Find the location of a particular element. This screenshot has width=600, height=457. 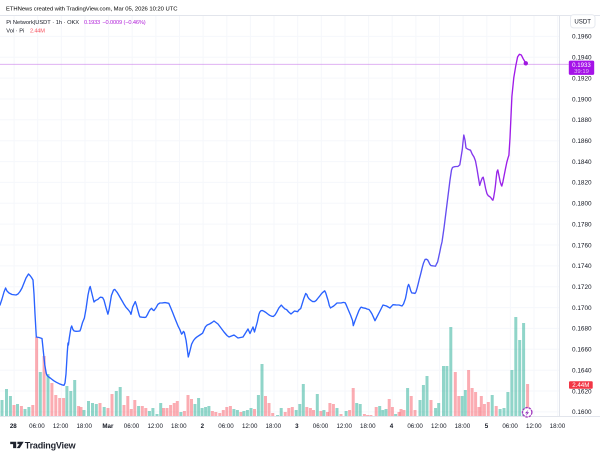

svg-text: Vol · Pi is located at coordinates (15, 32).